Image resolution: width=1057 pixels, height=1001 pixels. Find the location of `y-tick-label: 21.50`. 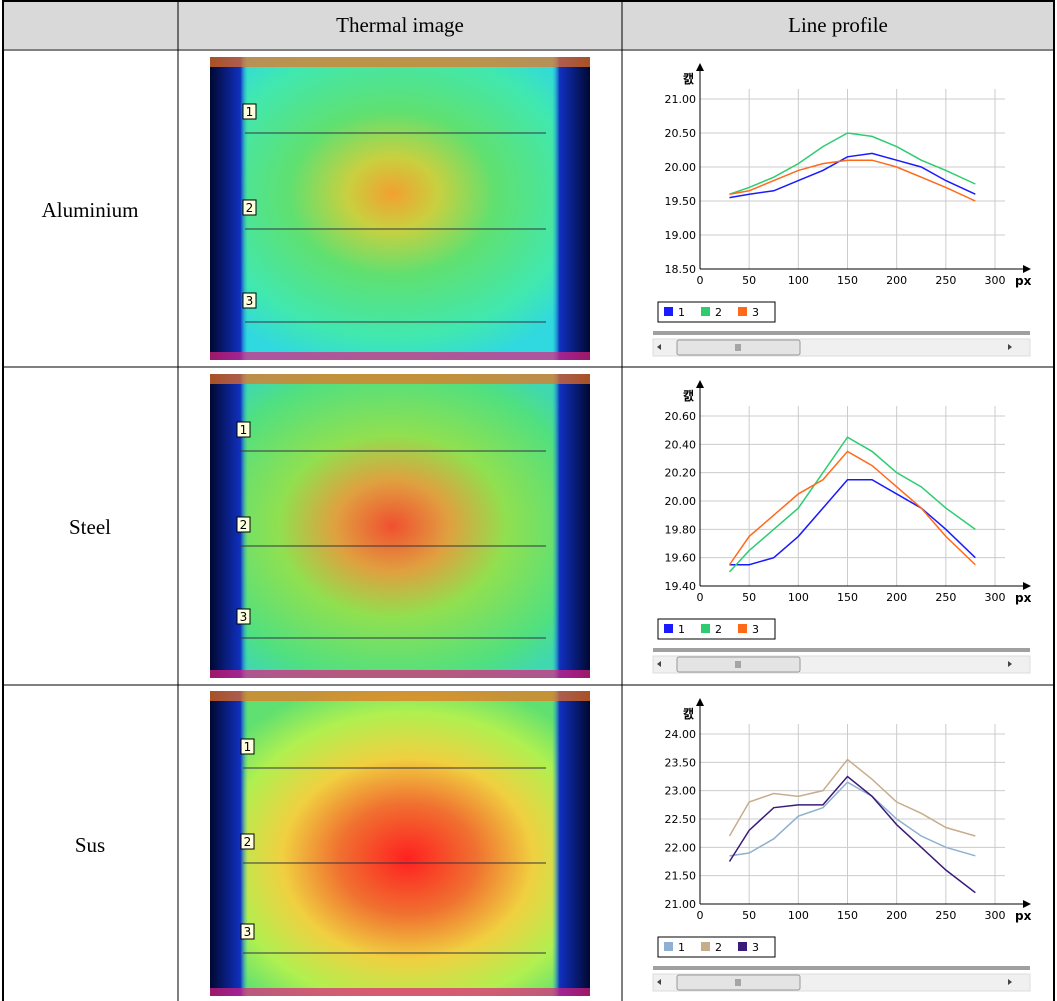

y-tick-label: 21.50 is located at coordinates (681, 876).